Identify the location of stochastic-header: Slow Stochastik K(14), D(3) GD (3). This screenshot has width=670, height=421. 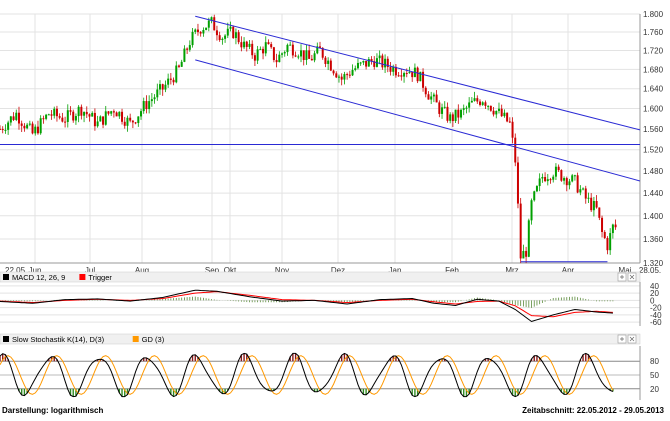
(320, 339).